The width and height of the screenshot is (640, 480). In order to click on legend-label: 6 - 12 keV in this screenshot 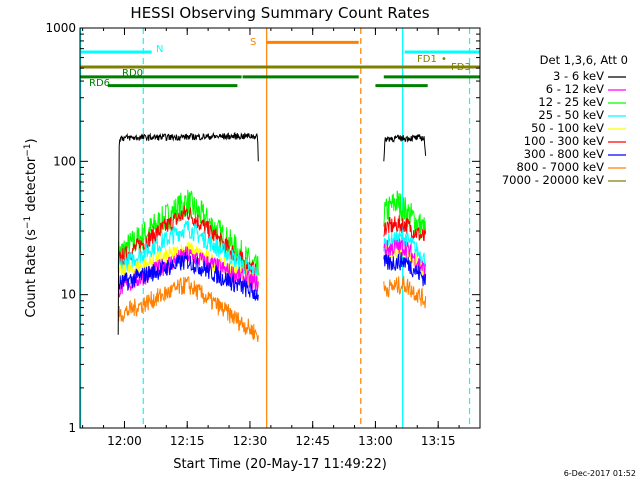, I will do `click(575, 89)`.